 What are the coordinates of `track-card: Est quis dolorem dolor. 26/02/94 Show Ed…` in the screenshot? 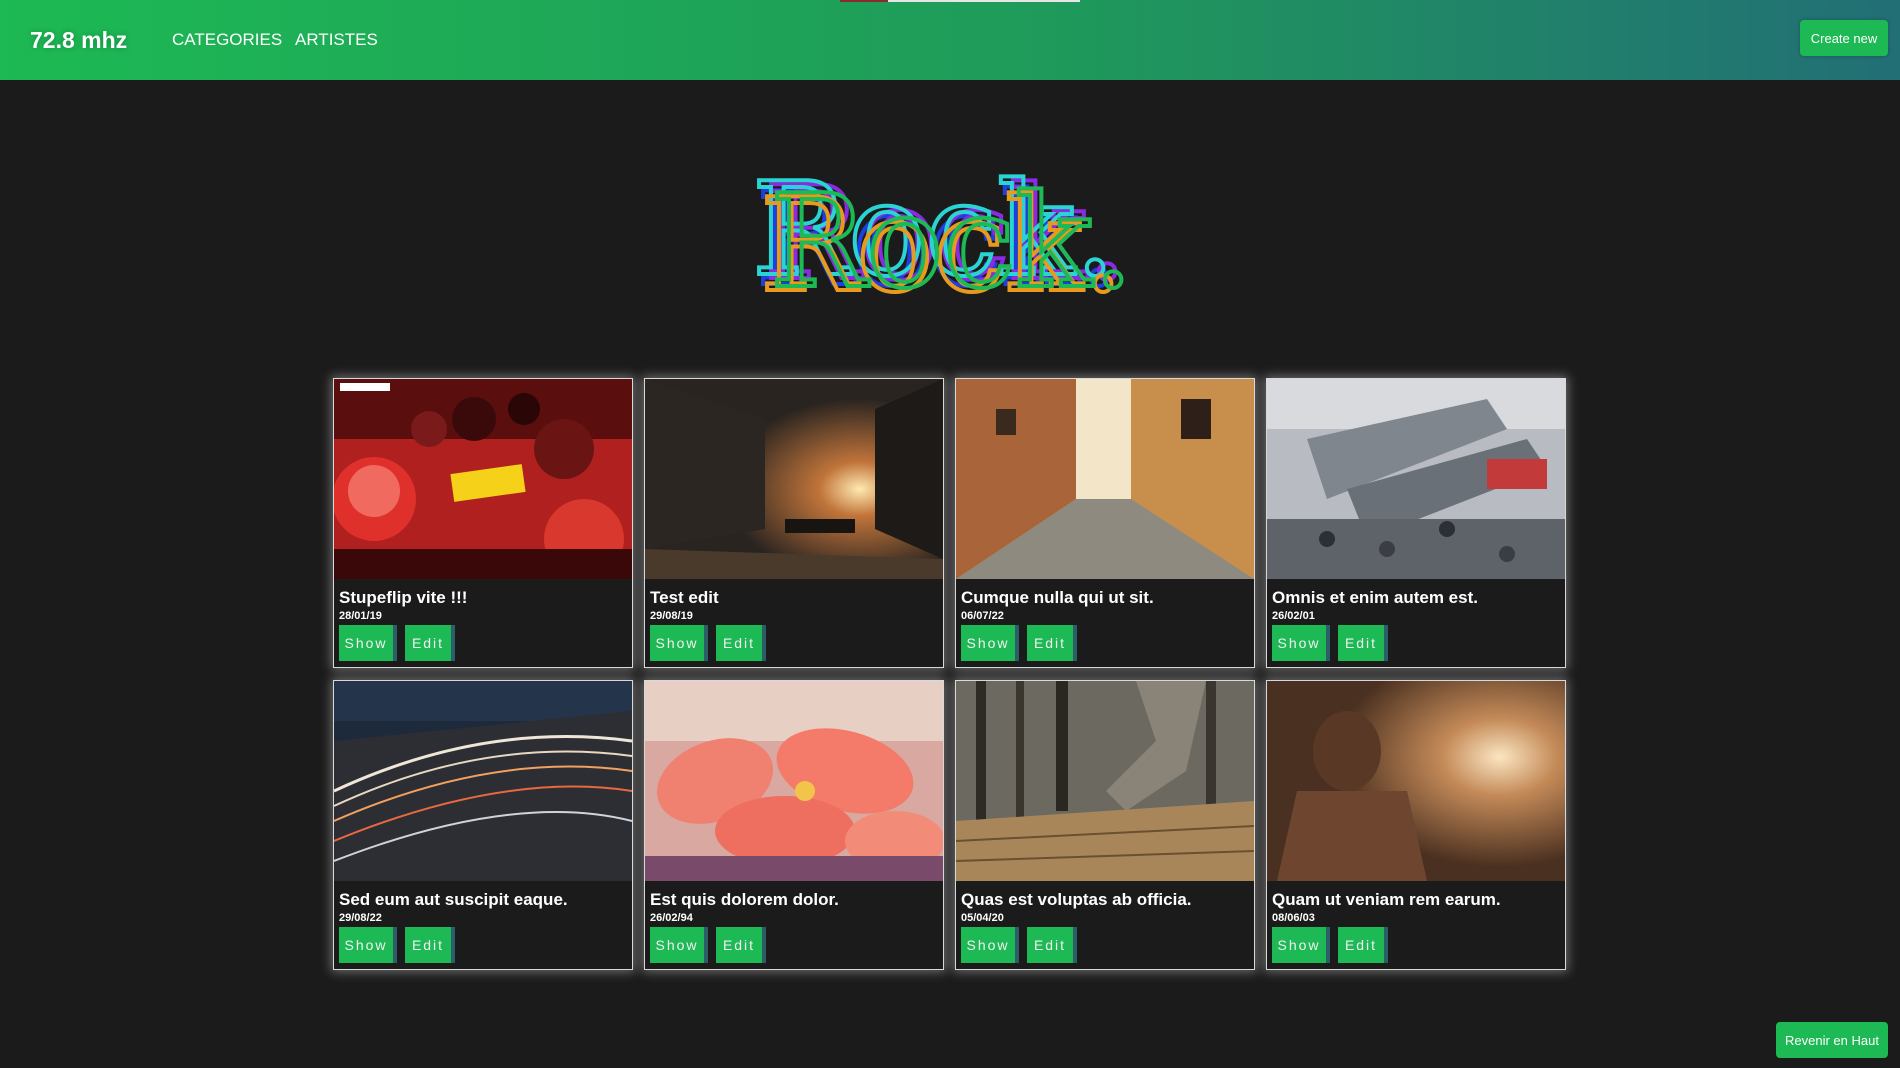 It's located at (794, 825).